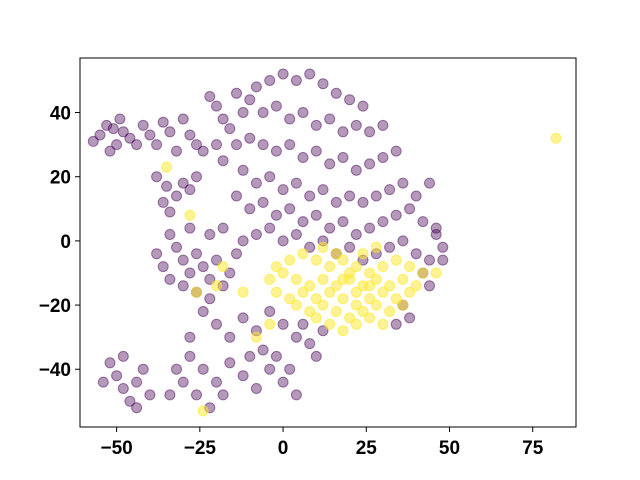  What do you see at coordinates (367, 448) in the screenshot?
I see `x-tick-label: 25` at bounding box center [367, 448].